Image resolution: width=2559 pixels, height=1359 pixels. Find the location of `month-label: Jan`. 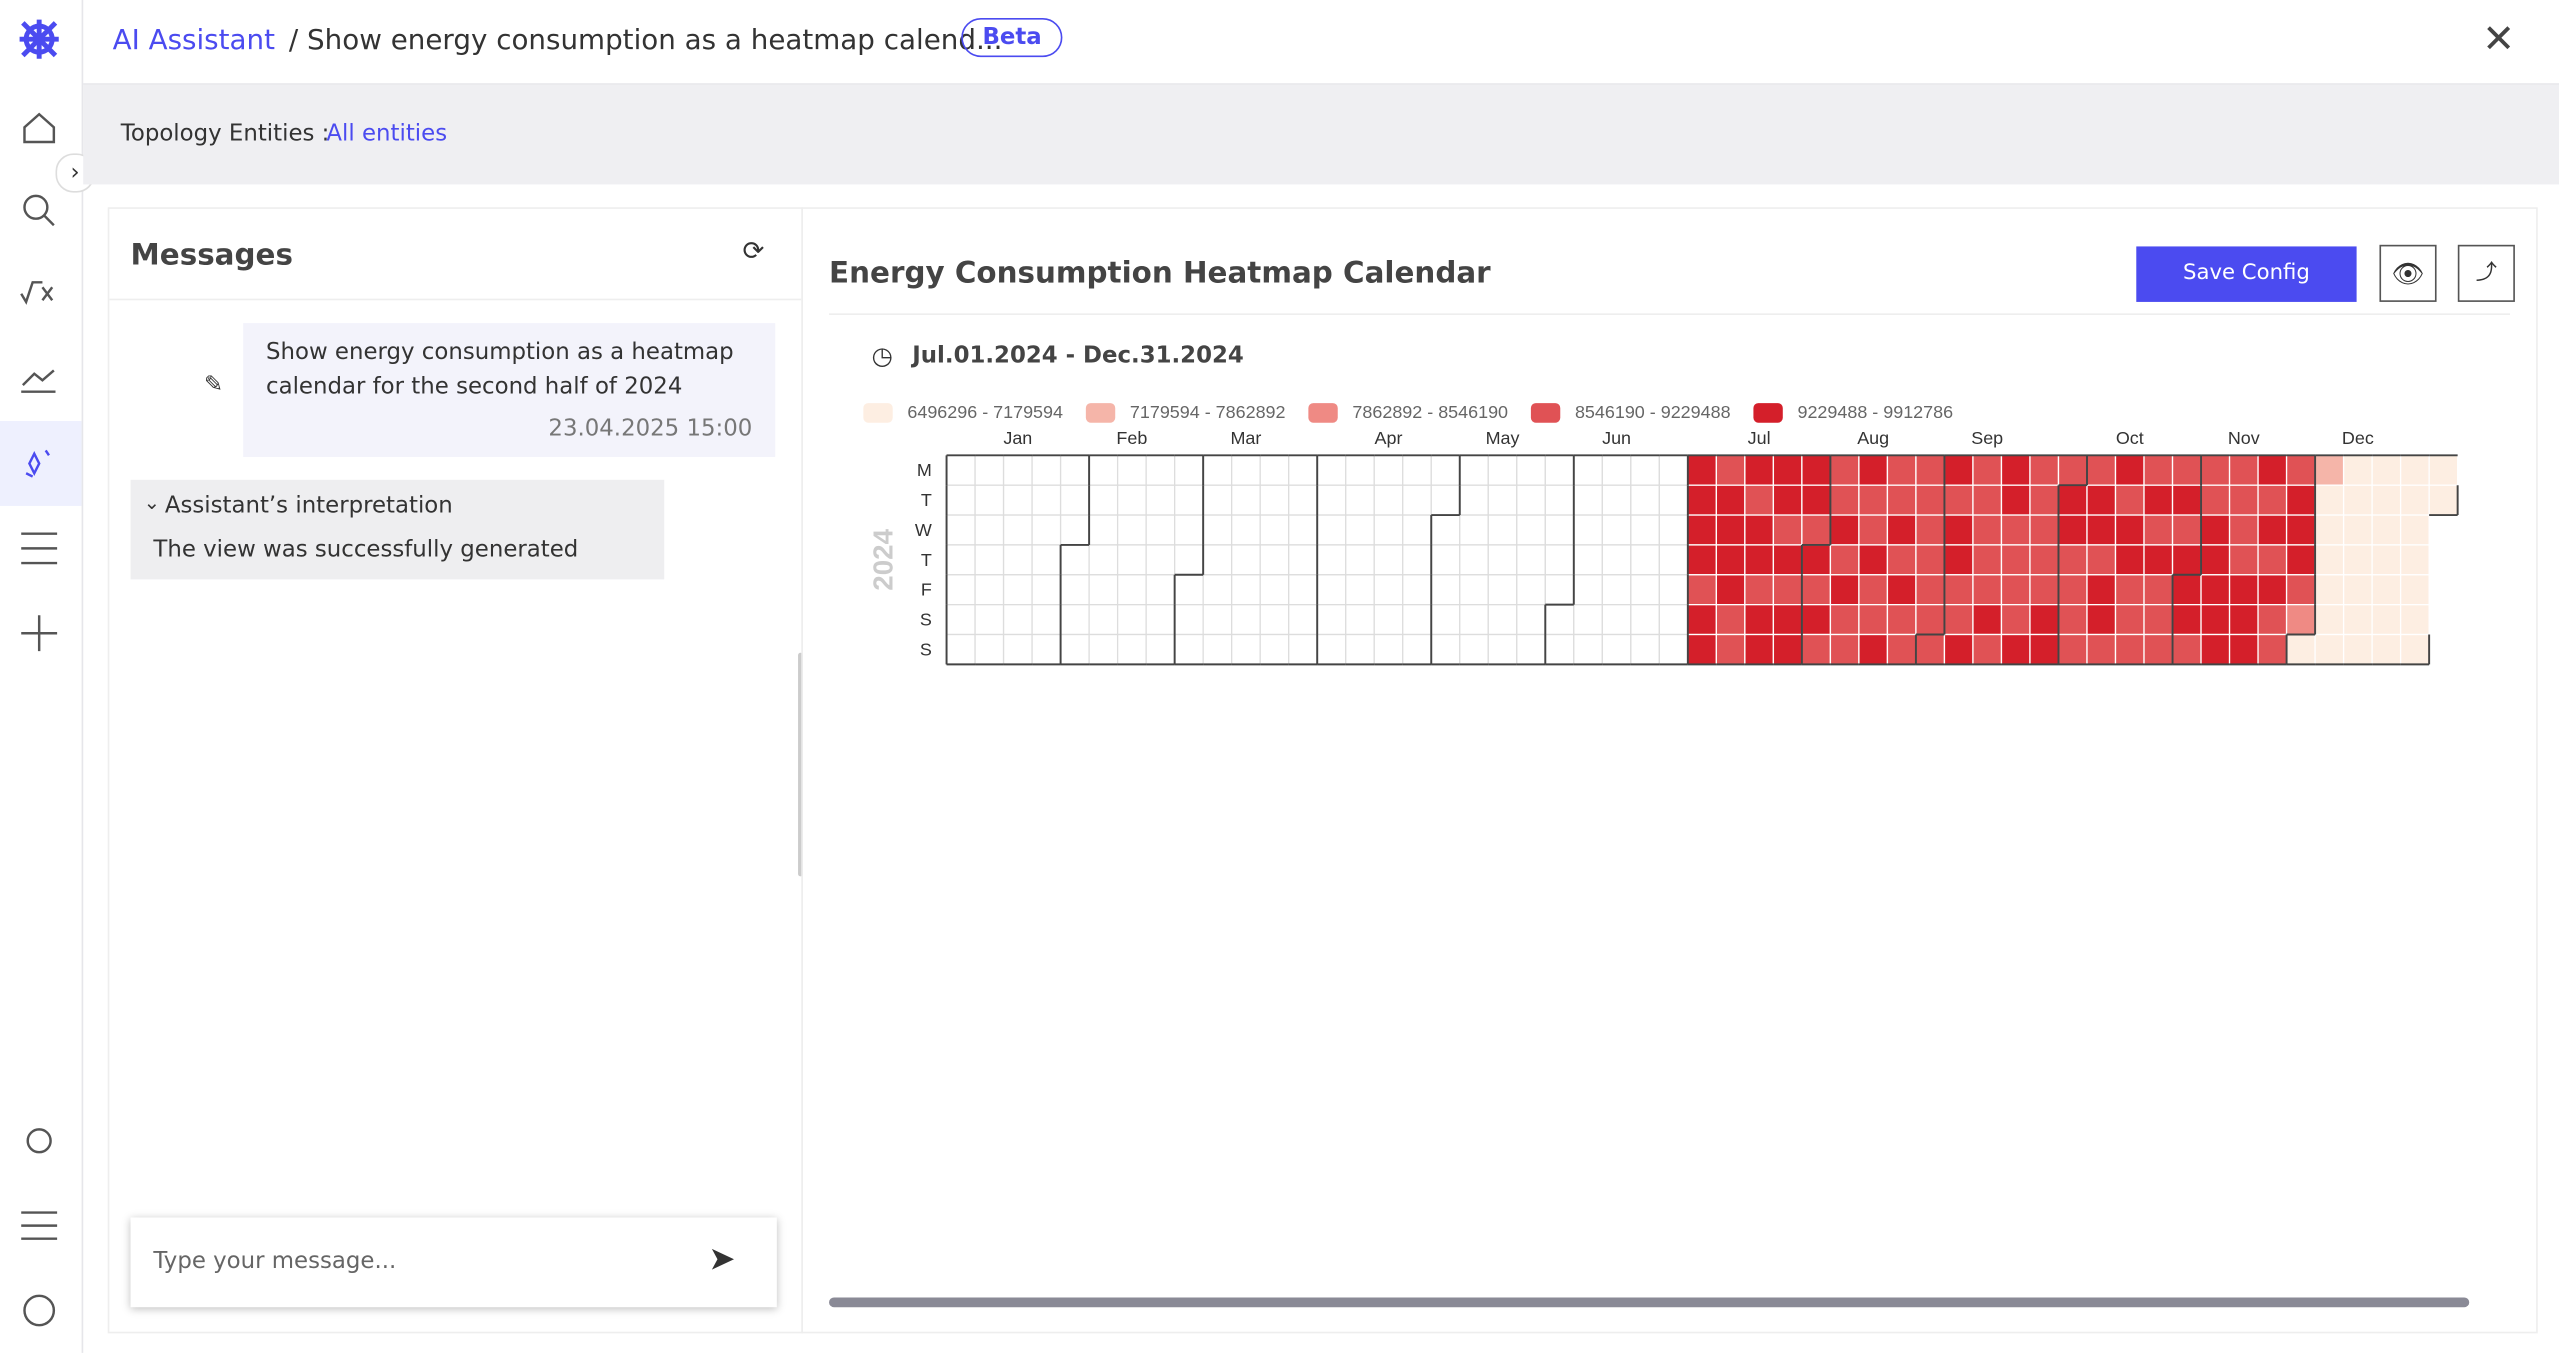

month-label: Jan is located at coordinates (1017, 438).